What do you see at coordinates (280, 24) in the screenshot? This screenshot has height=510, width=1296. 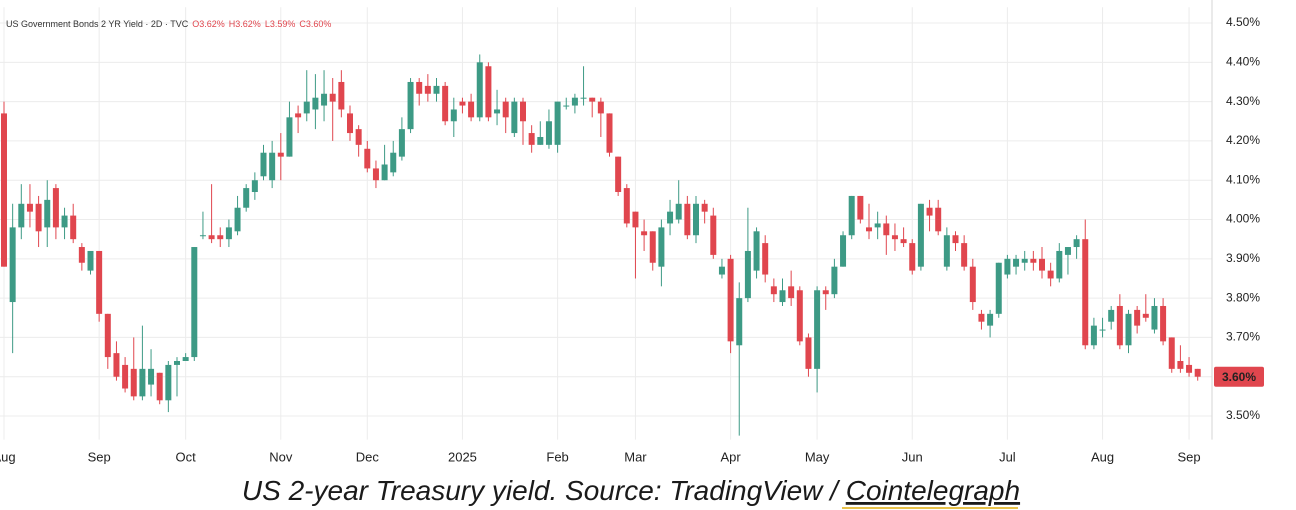 I see `legend-low: L3.59%` at bounding box center [280, 24].